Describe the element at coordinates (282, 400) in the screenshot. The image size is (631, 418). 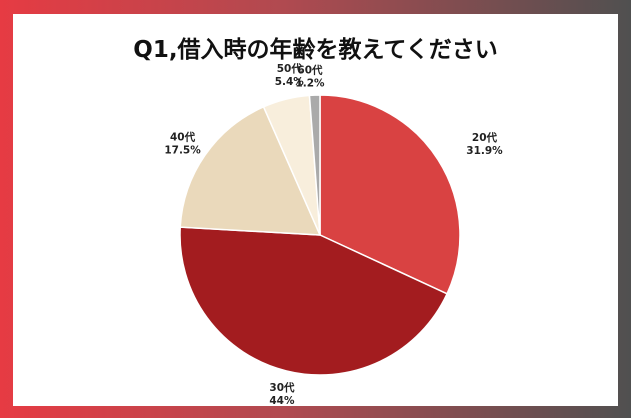
I see `slice-value-label-2: 44%` at that location.